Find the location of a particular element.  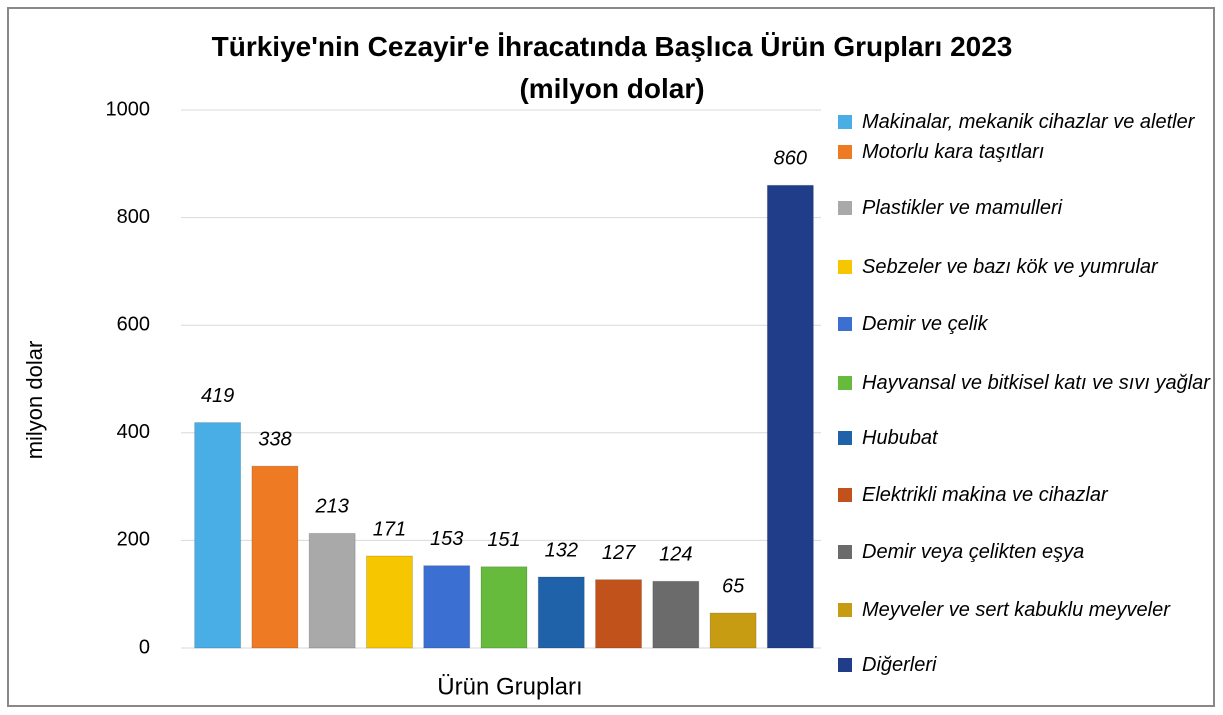

legend-label: Hububat is located at coordinates (900, 438).